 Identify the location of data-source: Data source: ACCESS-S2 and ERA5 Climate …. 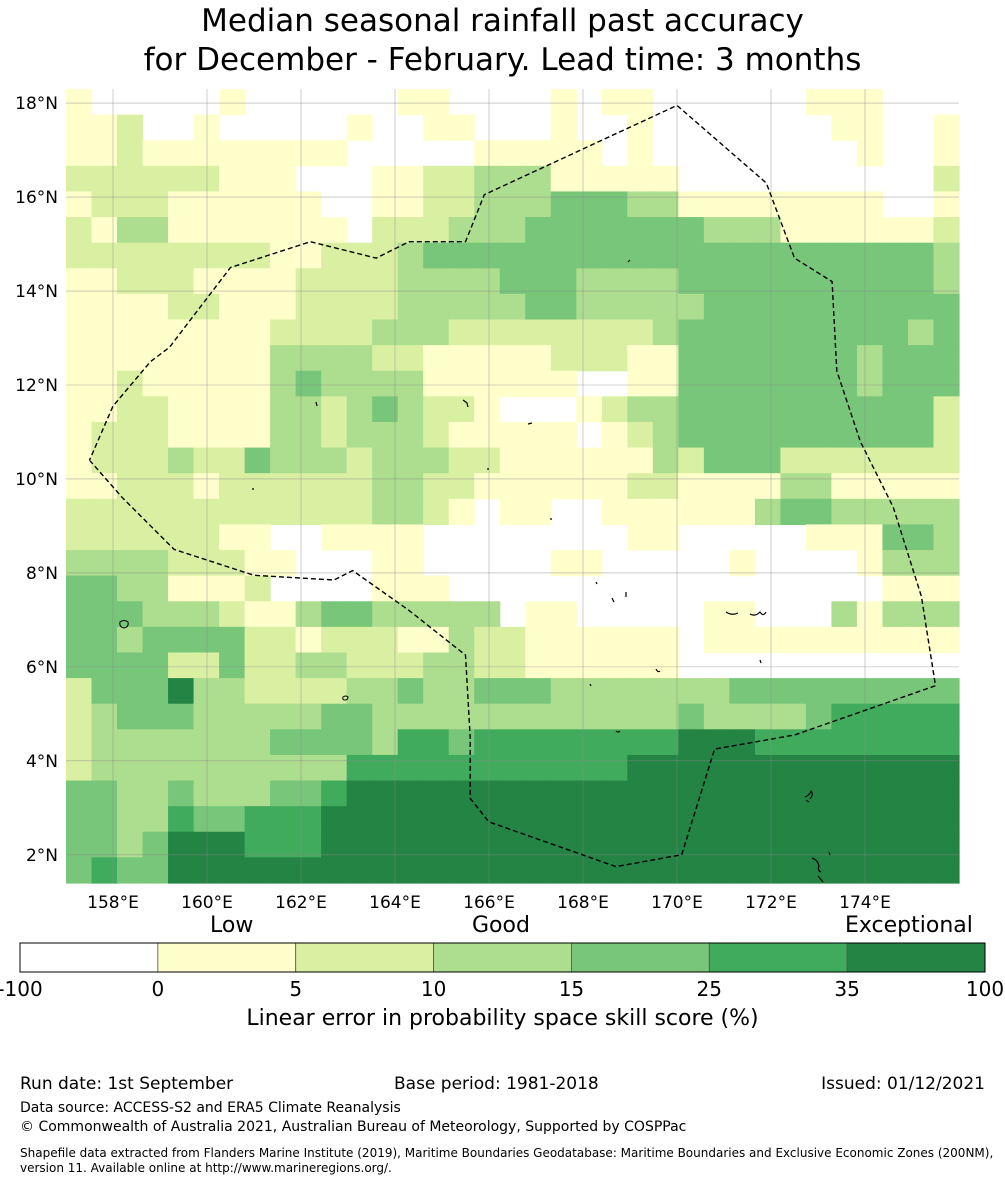
(210, 1108).